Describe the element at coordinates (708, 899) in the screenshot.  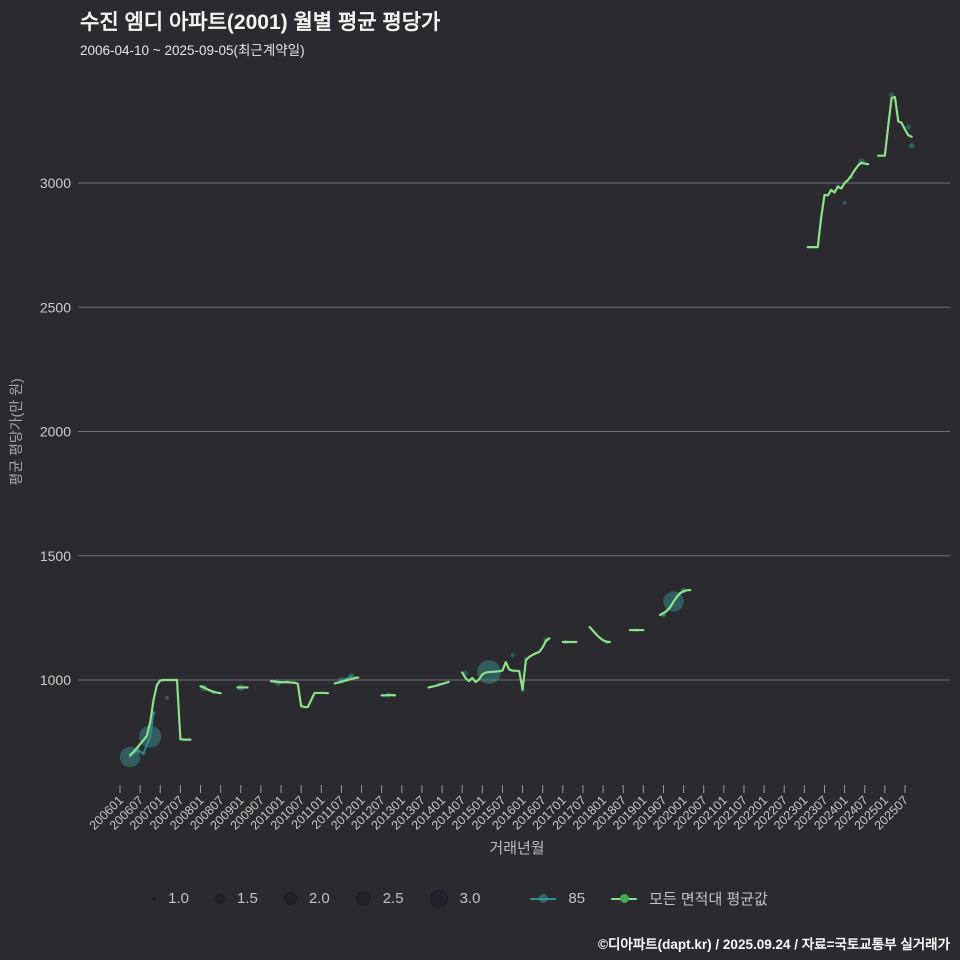
I see `legend-label-average: 모든 면적대 평균값` at that location.